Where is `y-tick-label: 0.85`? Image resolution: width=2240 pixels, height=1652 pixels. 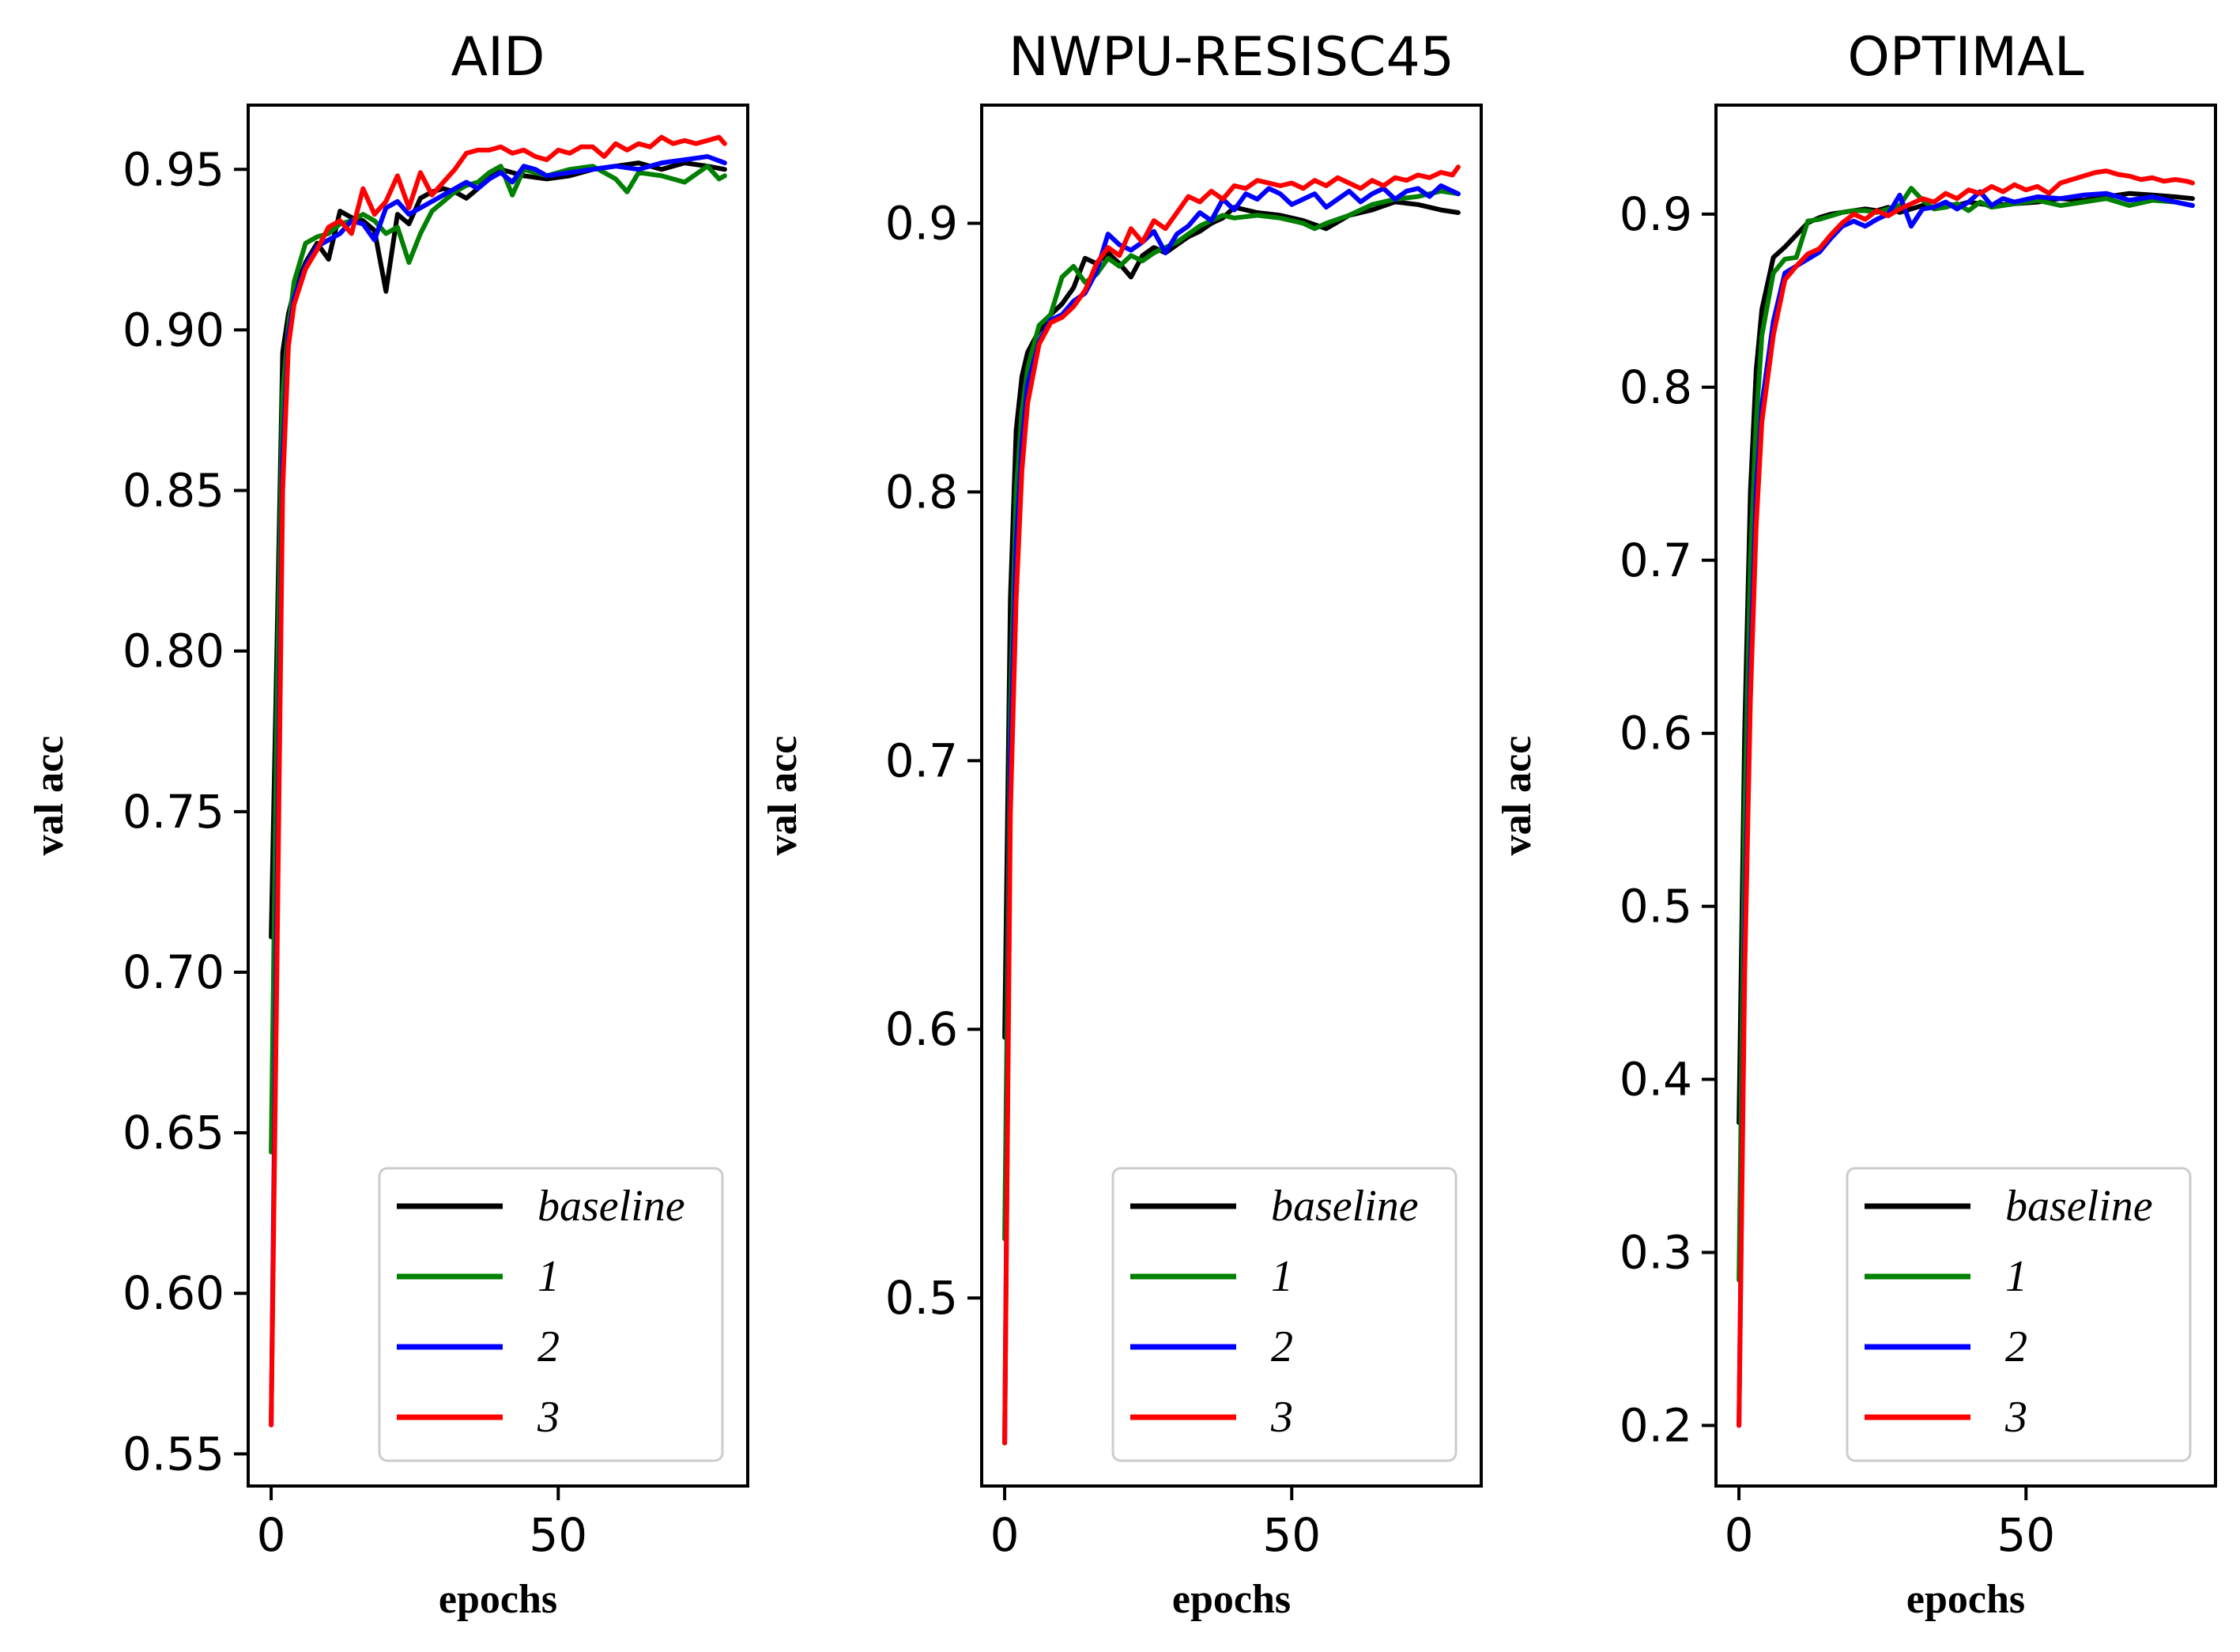
y-tick-label: 0.85 is located at coordinates (174, 491).